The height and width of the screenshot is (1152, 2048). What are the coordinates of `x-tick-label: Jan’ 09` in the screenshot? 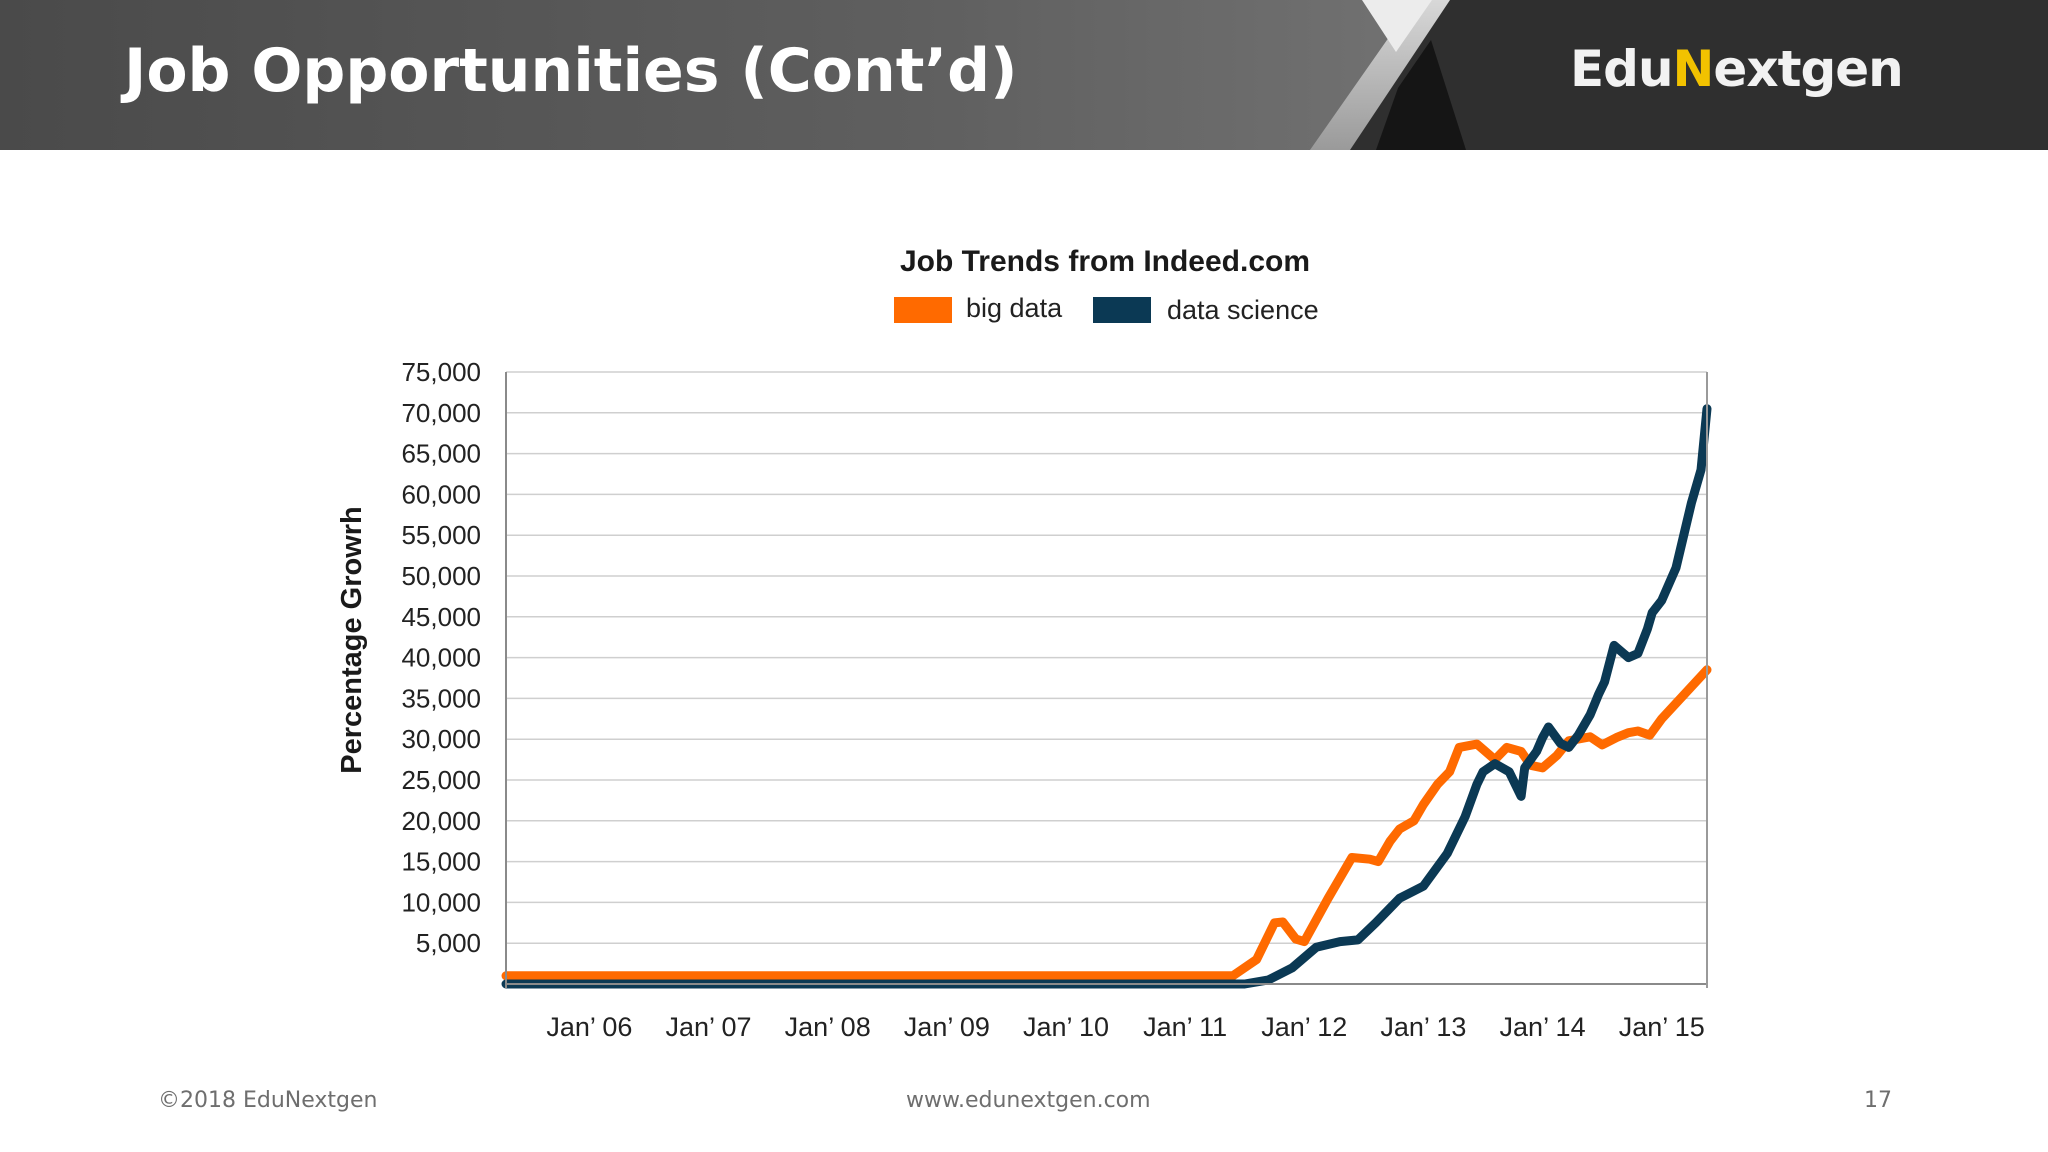 It's located at (947, 1027).